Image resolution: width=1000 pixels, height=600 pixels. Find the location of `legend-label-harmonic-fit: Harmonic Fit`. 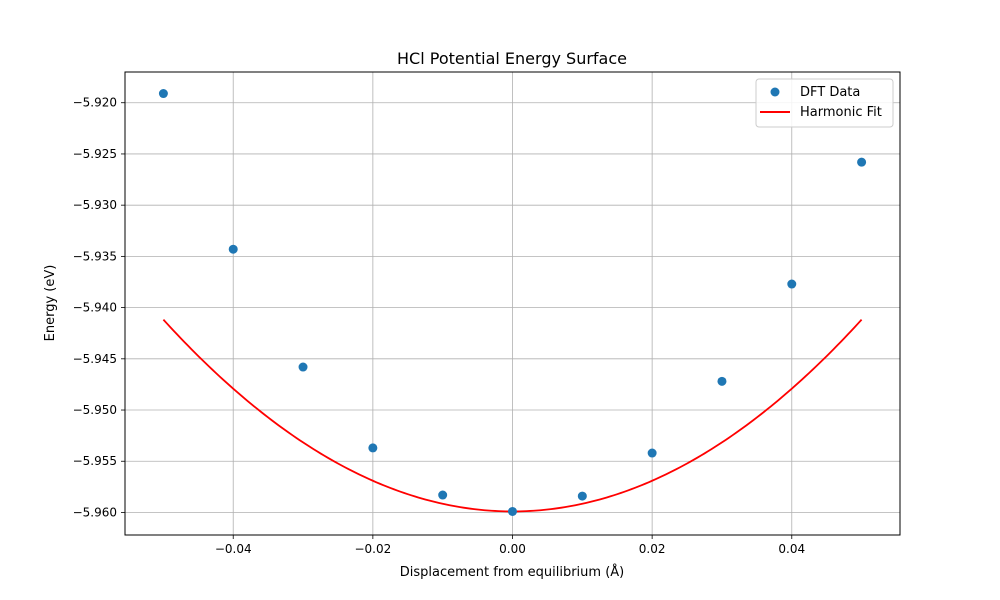

legend-label-harmonic-fit: Harmonic Fit is located at coordinates (841, 112).